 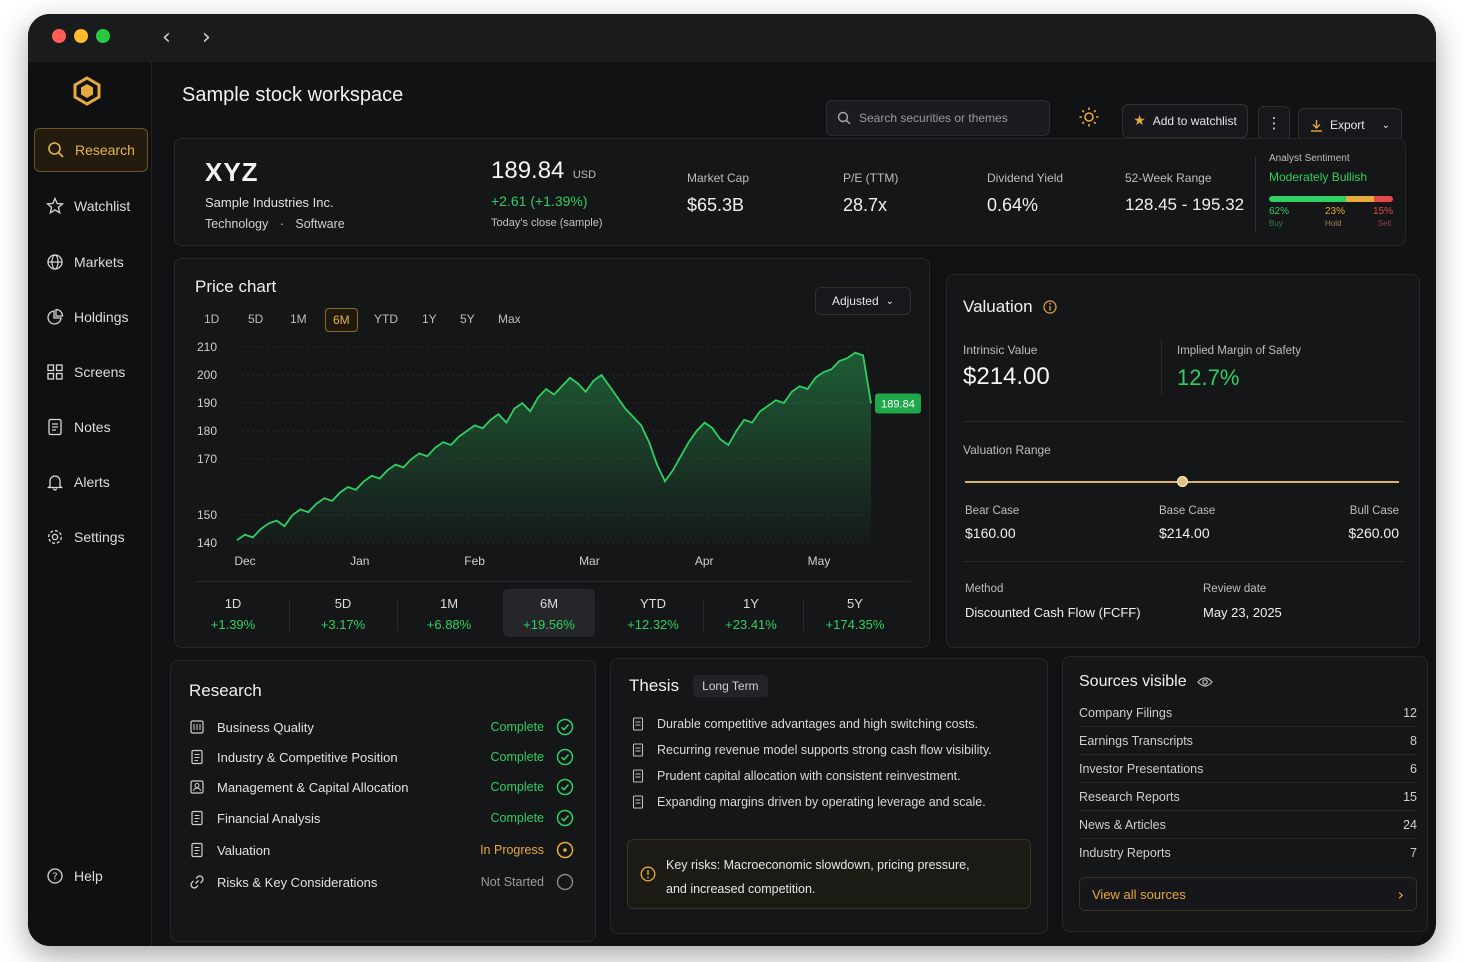 What do you see at coordinates (298, 319) in the screenshot?
I see `timeframe-1m: 1M` at bounding box center [298, 319].